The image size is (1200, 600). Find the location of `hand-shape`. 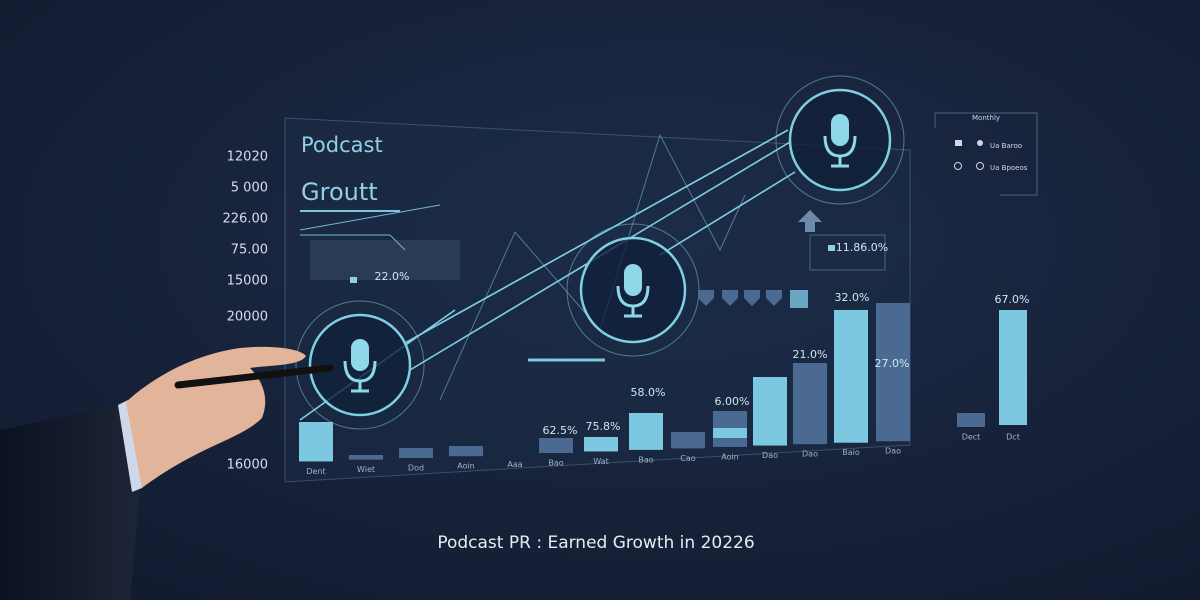

hand-shape is located at coordinates (216, 417).